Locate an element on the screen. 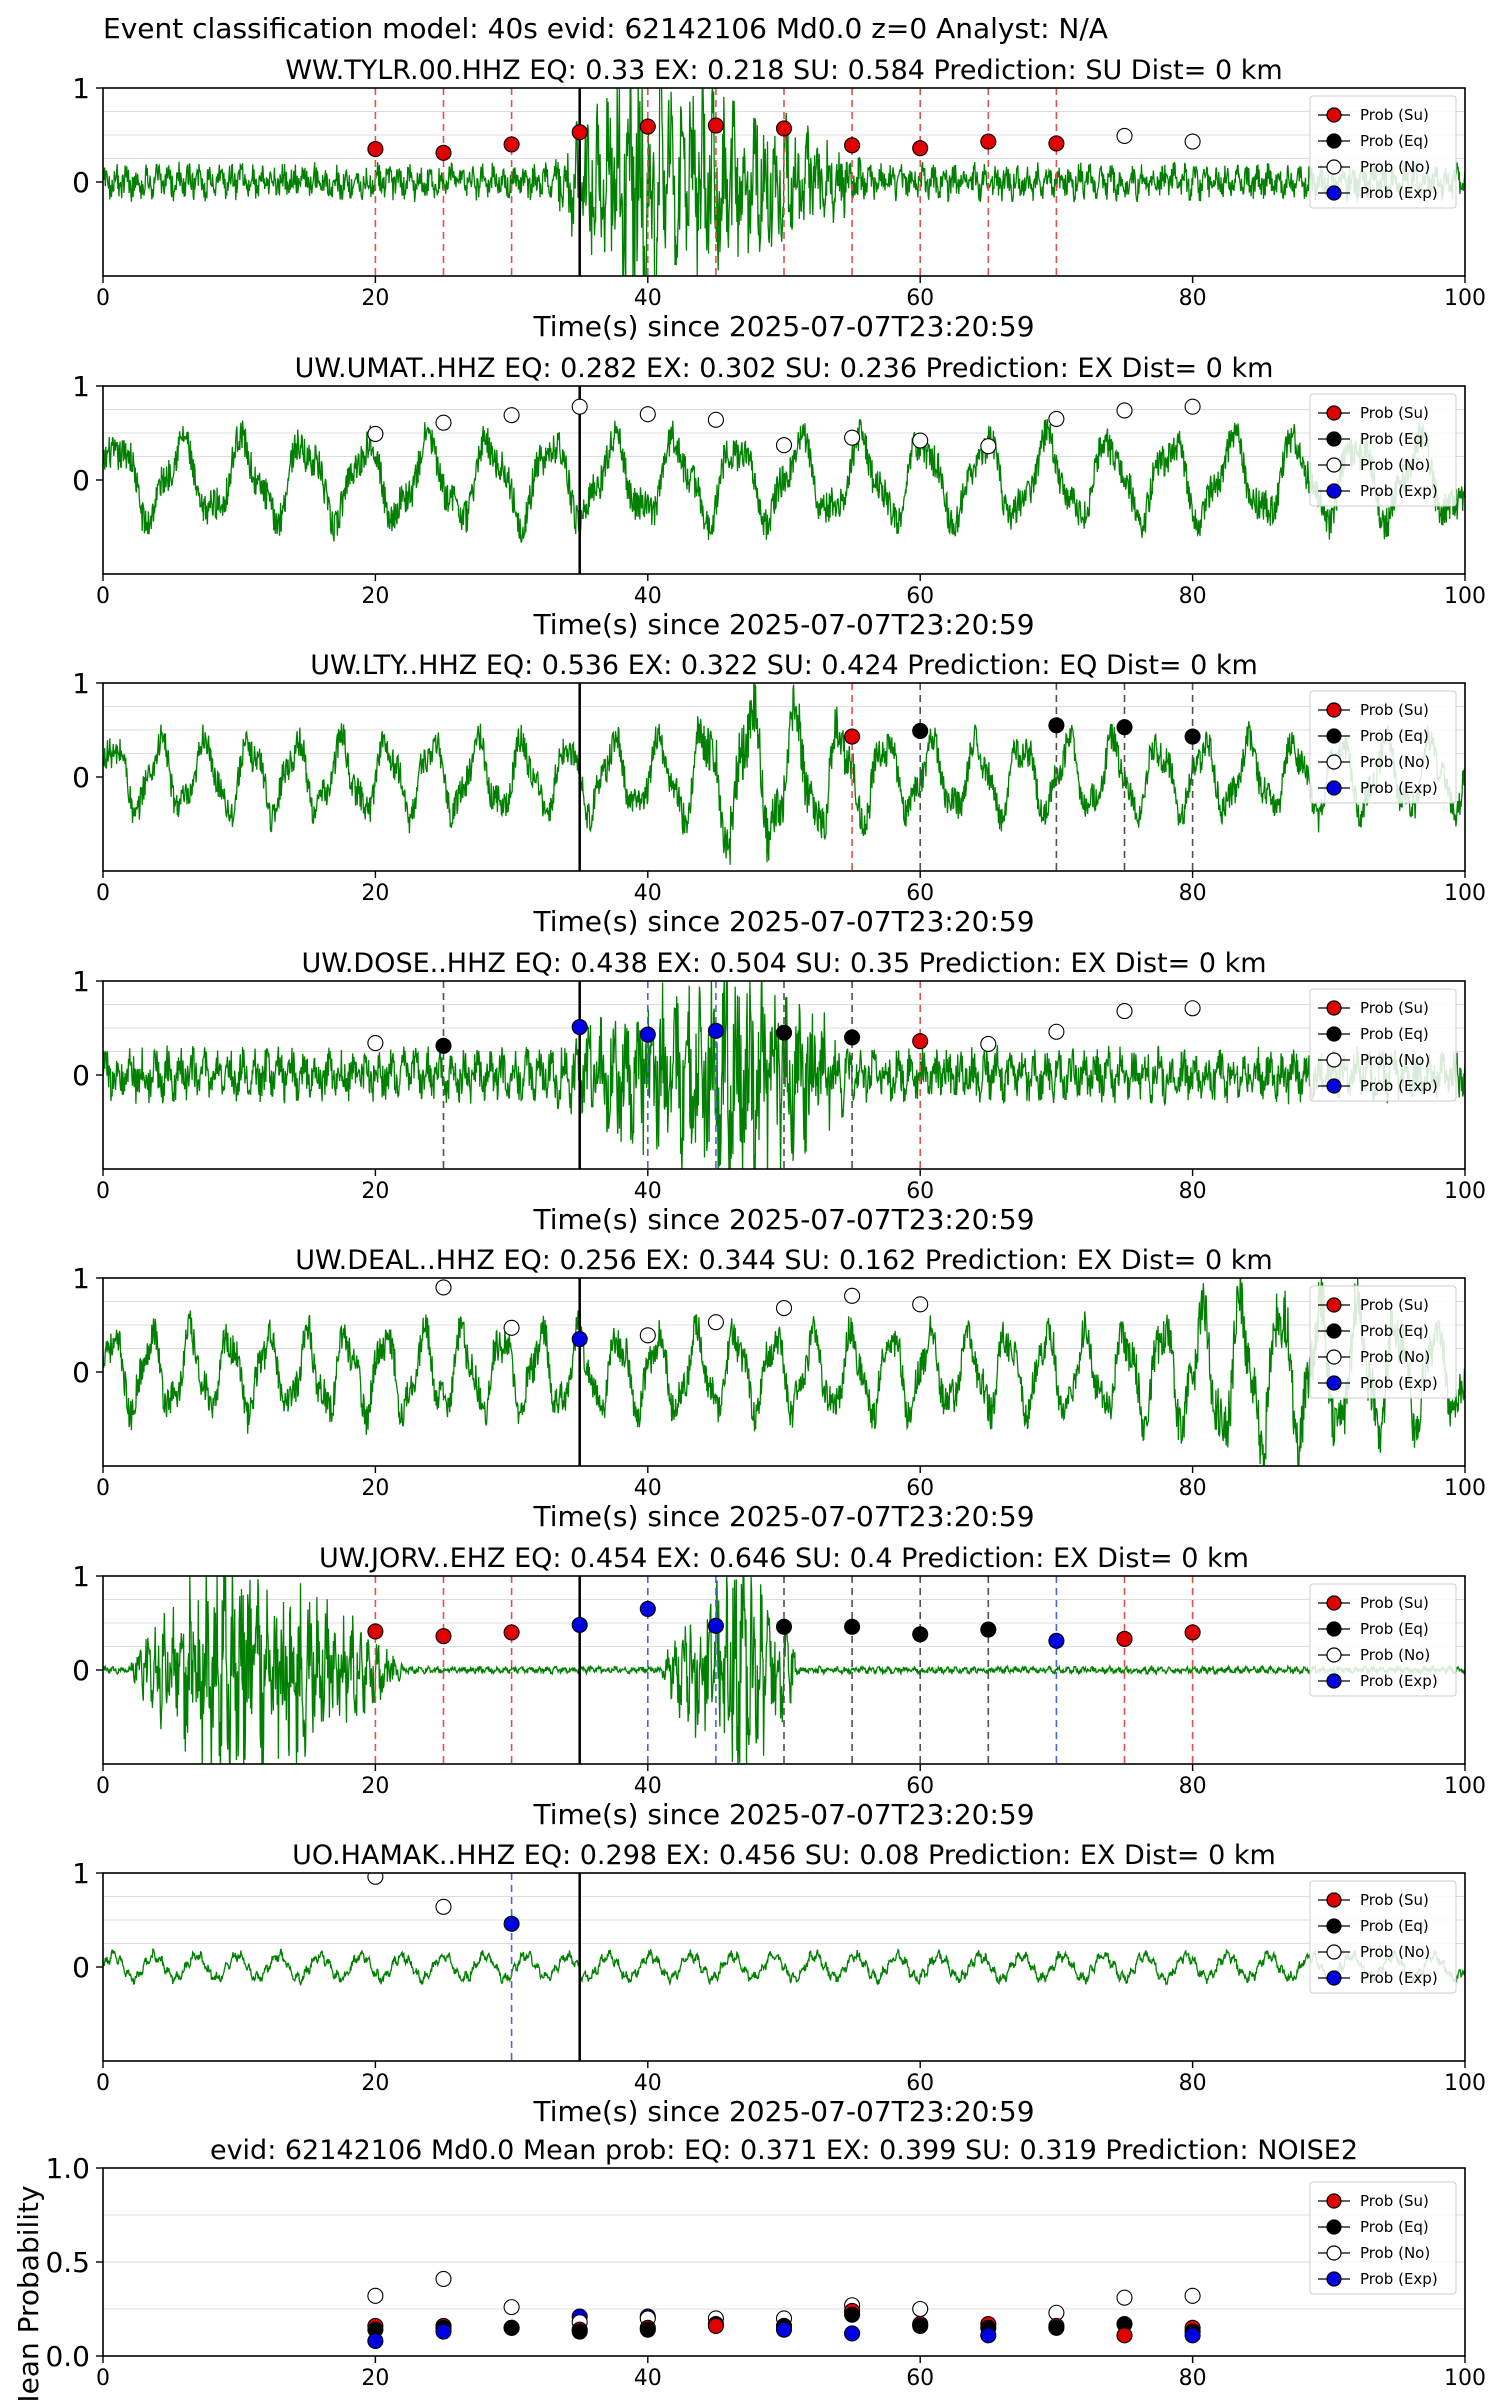 This screenshot has height=2400, width=1500. y-tick-label: 0 is located at coordinates (81, 1075).